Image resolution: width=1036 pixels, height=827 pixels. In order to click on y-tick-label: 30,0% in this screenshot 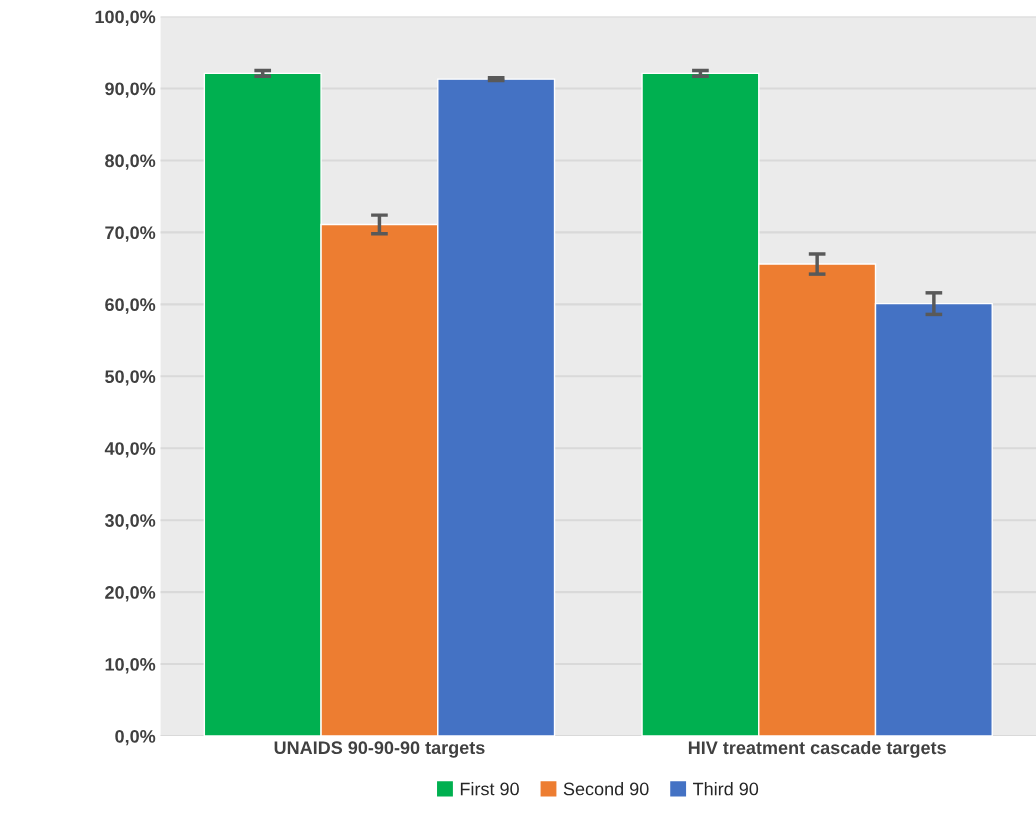, I will do `click(130, 522)`.